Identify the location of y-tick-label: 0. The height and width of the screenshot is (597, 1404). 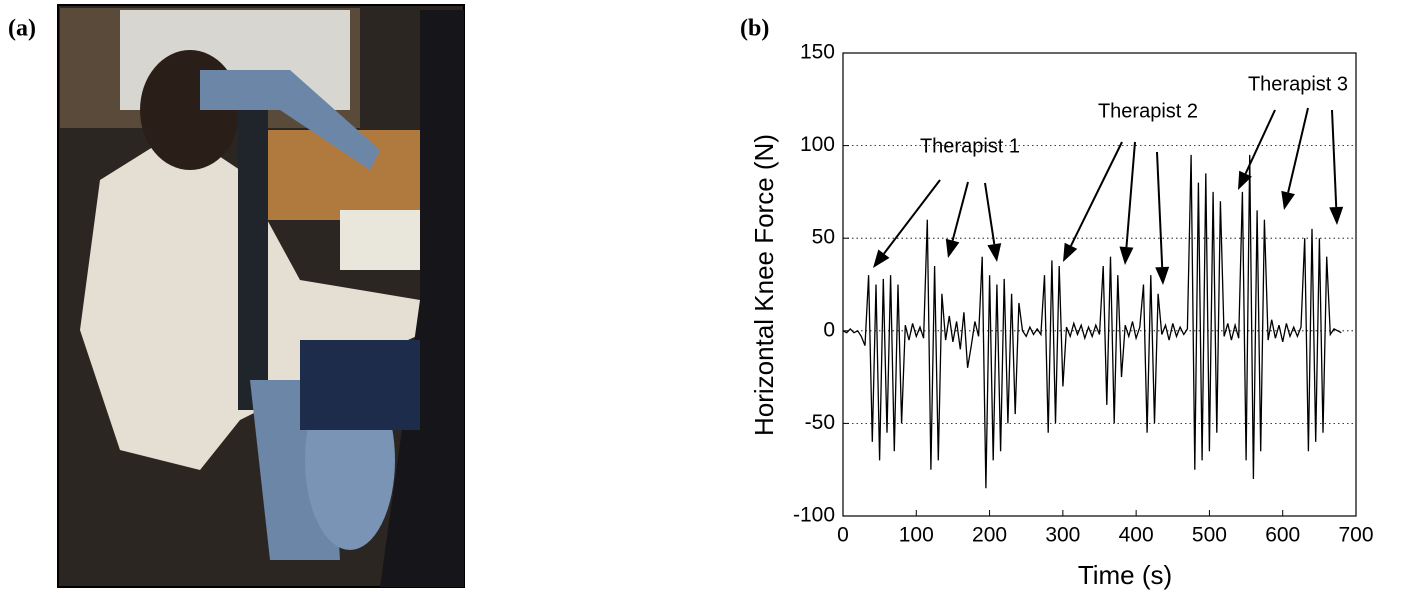
(829, 329).